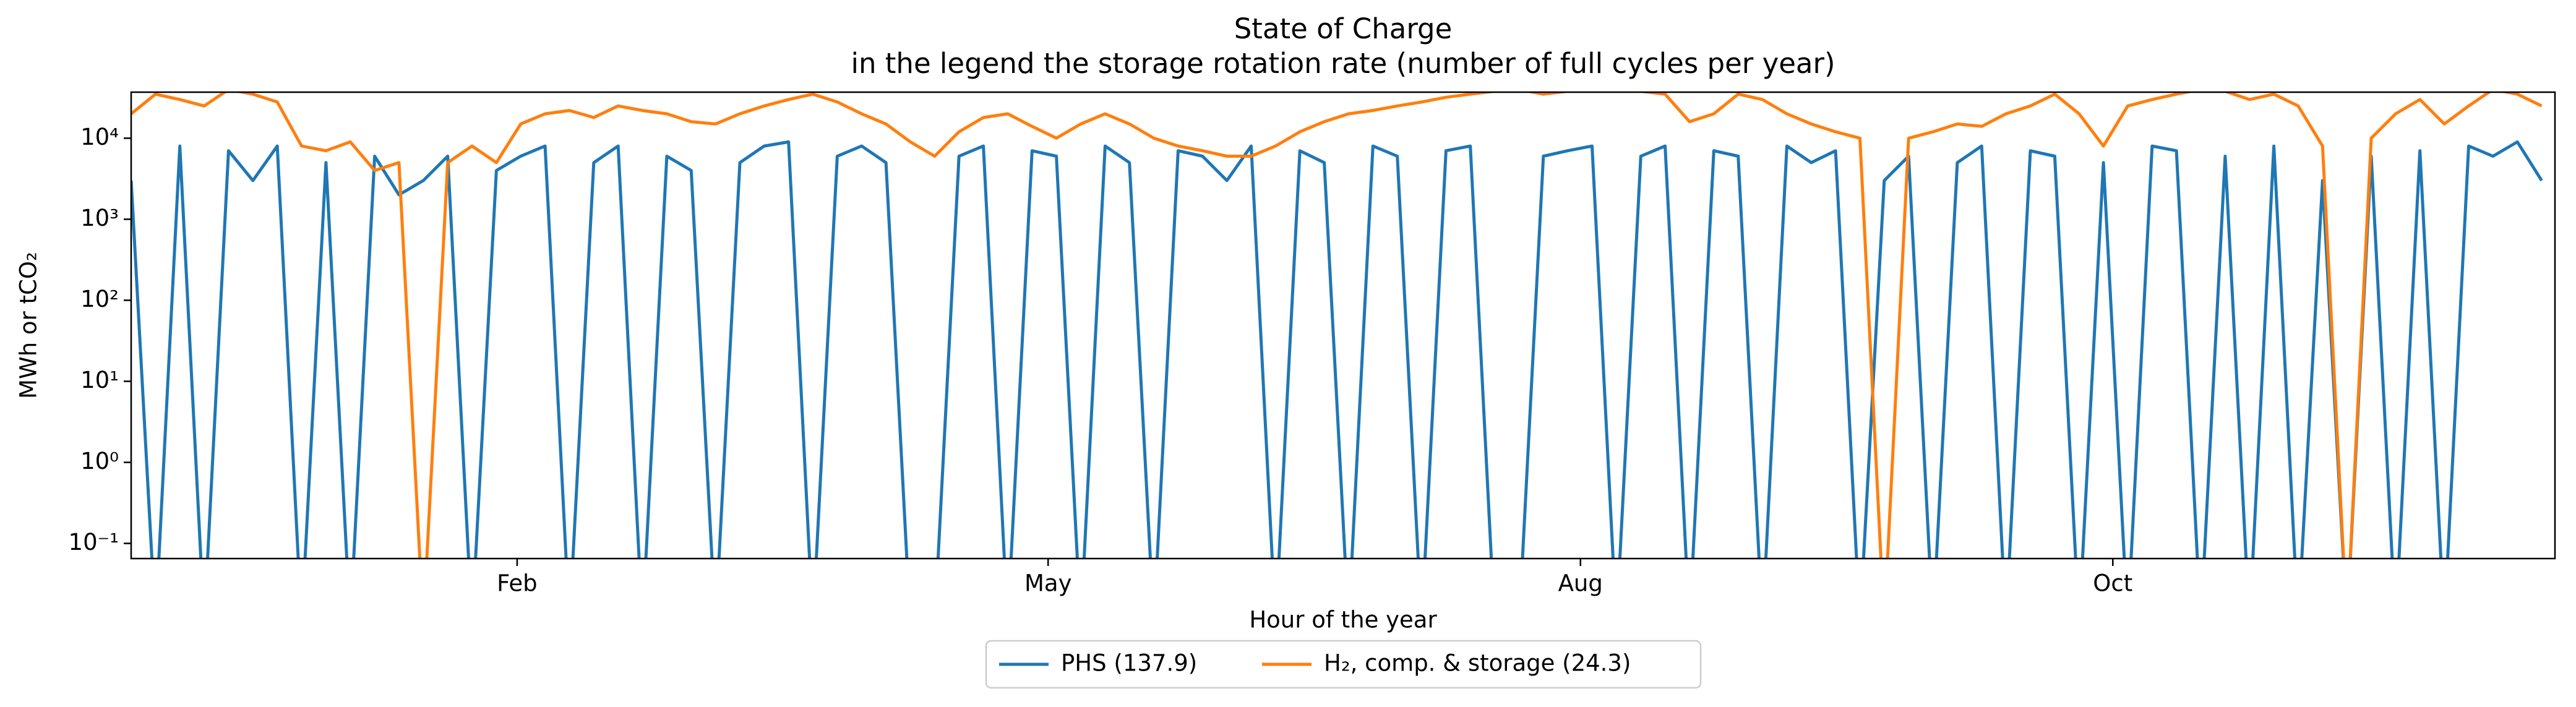 The height and width of the screenshot is (707, 2576). What do you see at coordinates (99, 461) in the screenshot?
I see `y-tick-label: 10⁰` at bounding box center [99, 461].